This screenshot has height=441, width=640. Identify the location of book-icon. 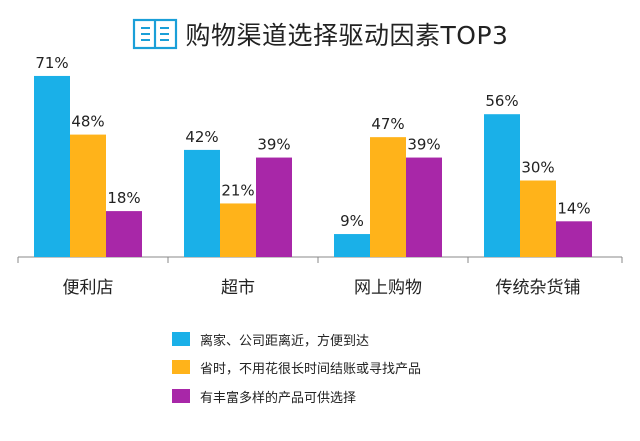
(154, 34).